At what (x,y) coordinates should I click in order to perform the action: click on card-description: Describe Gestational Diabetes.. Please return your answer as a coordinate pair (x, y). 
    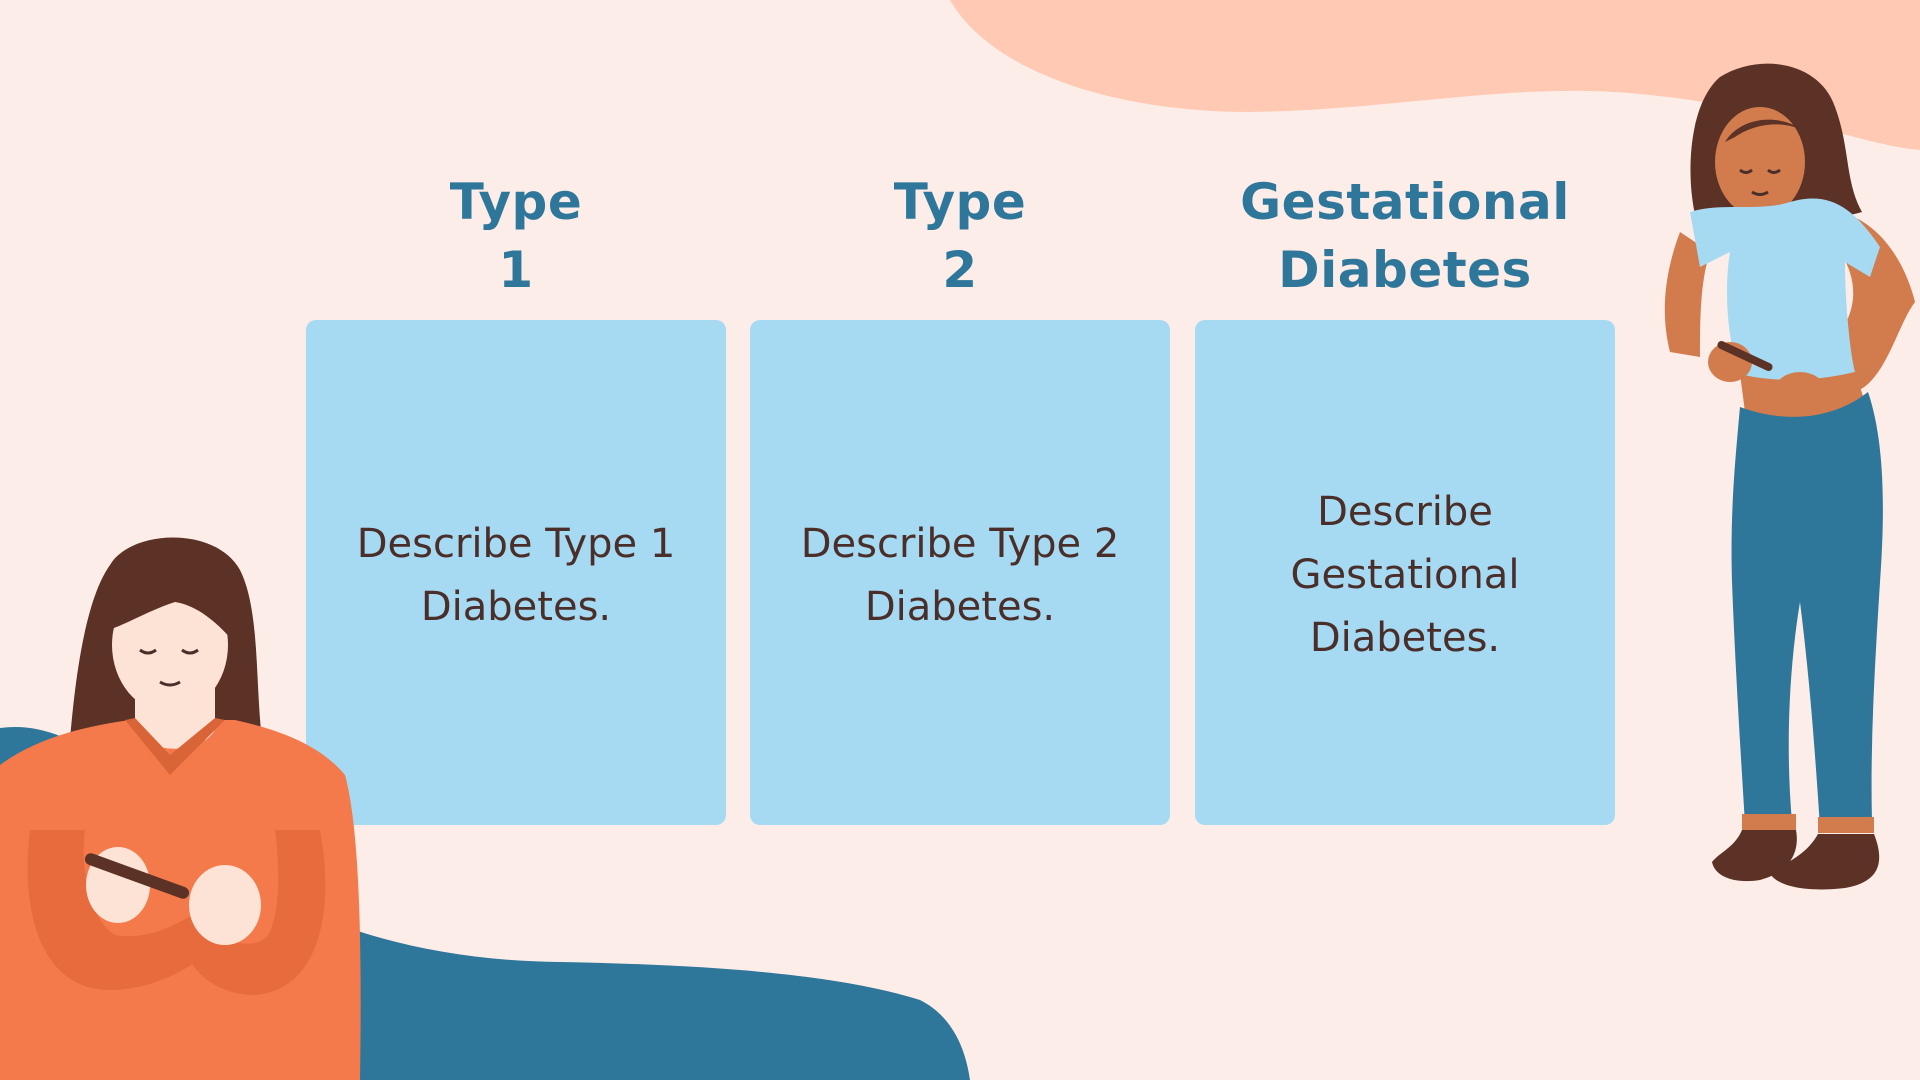
    Looking at the image, I should click on (1405, 575).